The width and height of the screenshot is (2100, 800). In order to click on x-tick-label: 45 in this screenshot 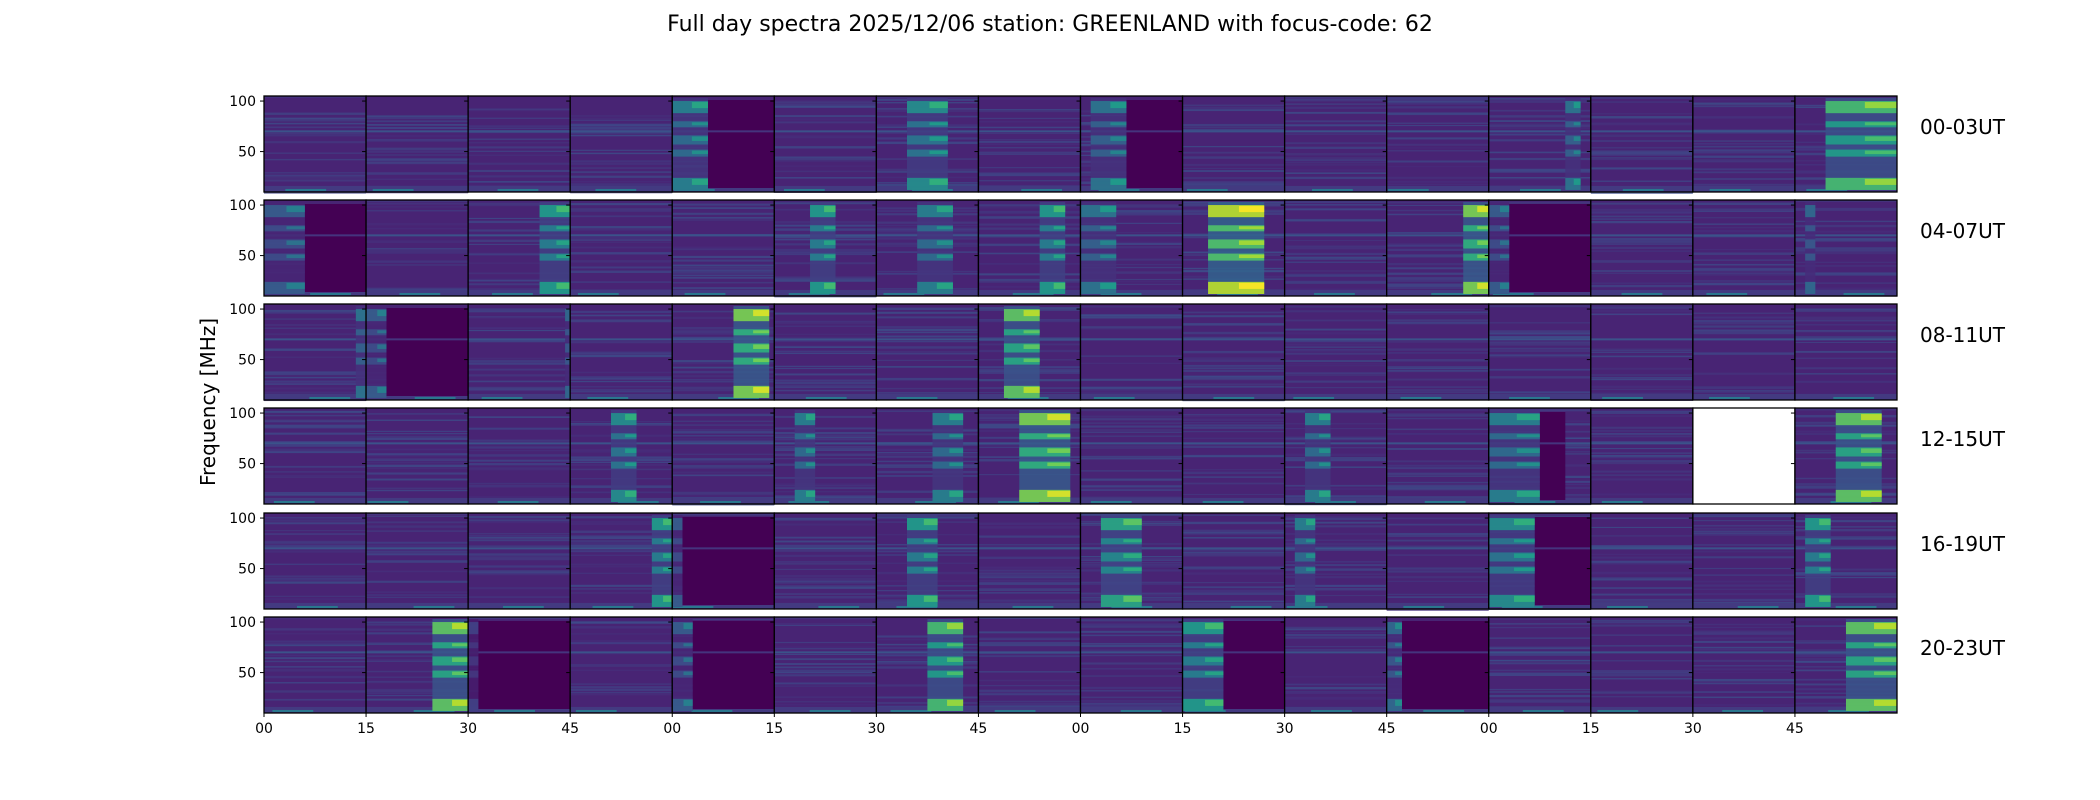, I will do `click(1795, 729)`.